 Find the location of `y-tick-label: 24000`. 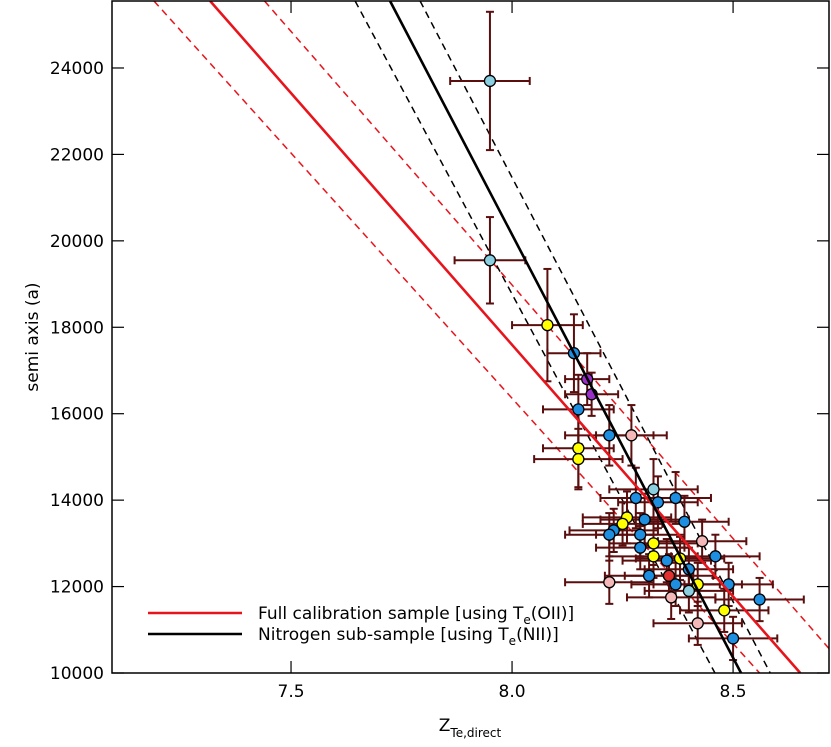

y-tick-label: 24000 is located at coordinates (77, 69).